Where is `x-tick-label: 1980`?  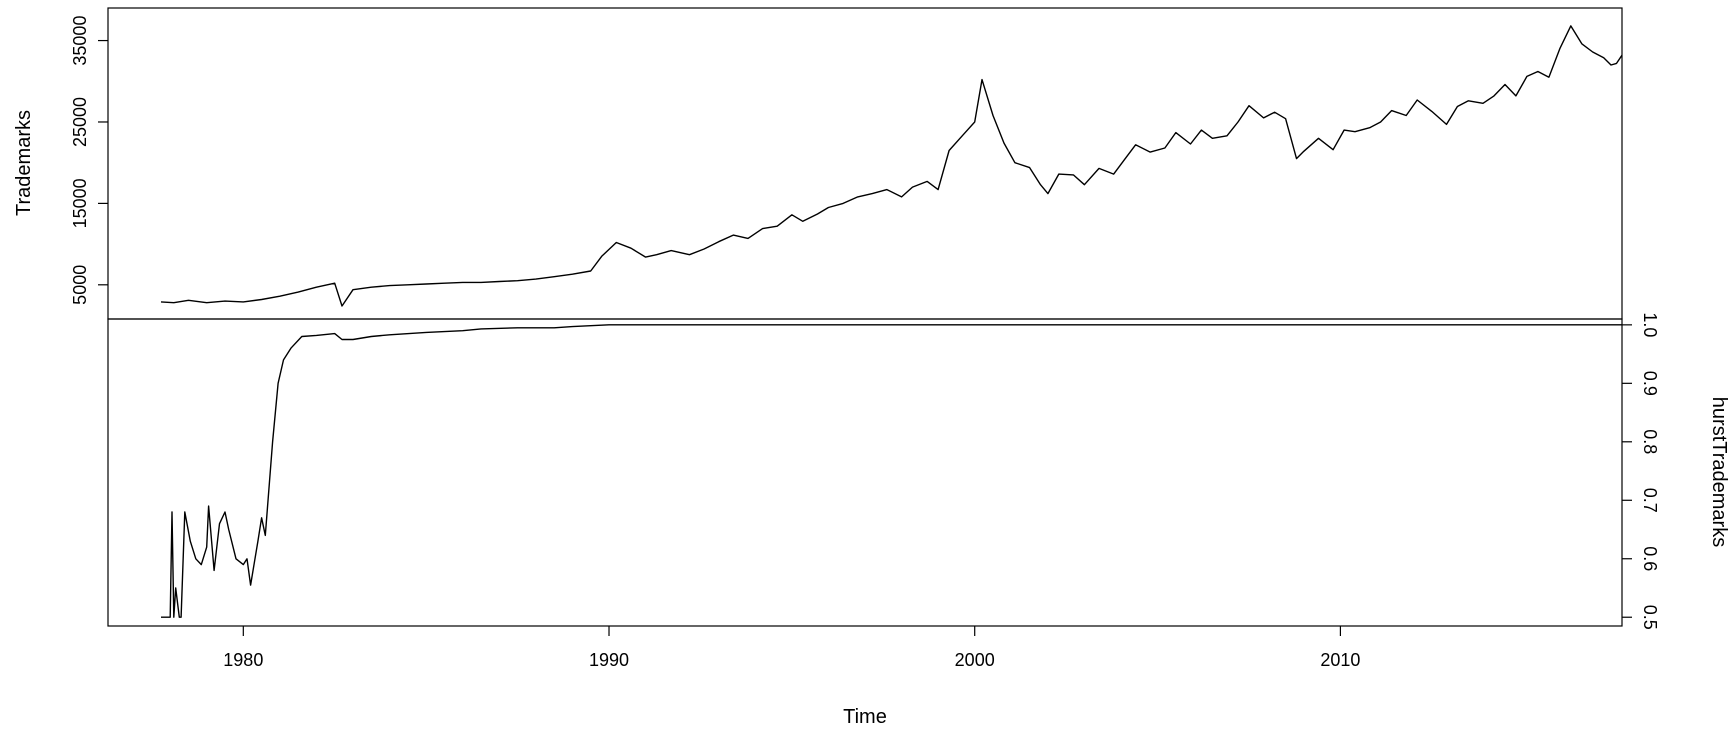
x-tick-label: 1980 is located at coordinates (243, 660).